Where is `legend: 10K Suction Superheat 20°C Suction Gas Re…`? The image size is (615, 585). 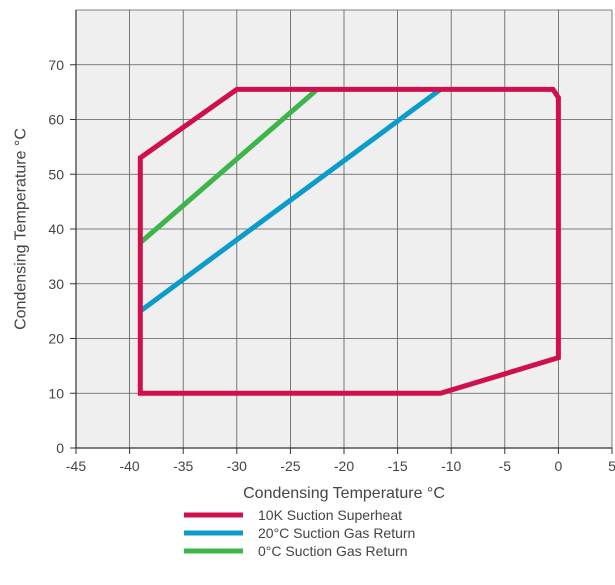
legend: 10K Suction Superheat 20°C Suction Gas Re… is located at coordinates (299, 533).